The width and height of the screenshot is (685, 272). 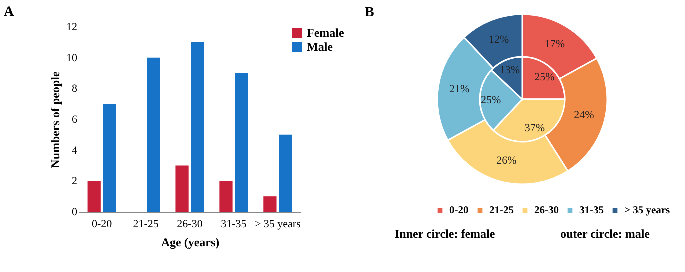 I want to click on data-label: 24%, so click(x=584, y=115).